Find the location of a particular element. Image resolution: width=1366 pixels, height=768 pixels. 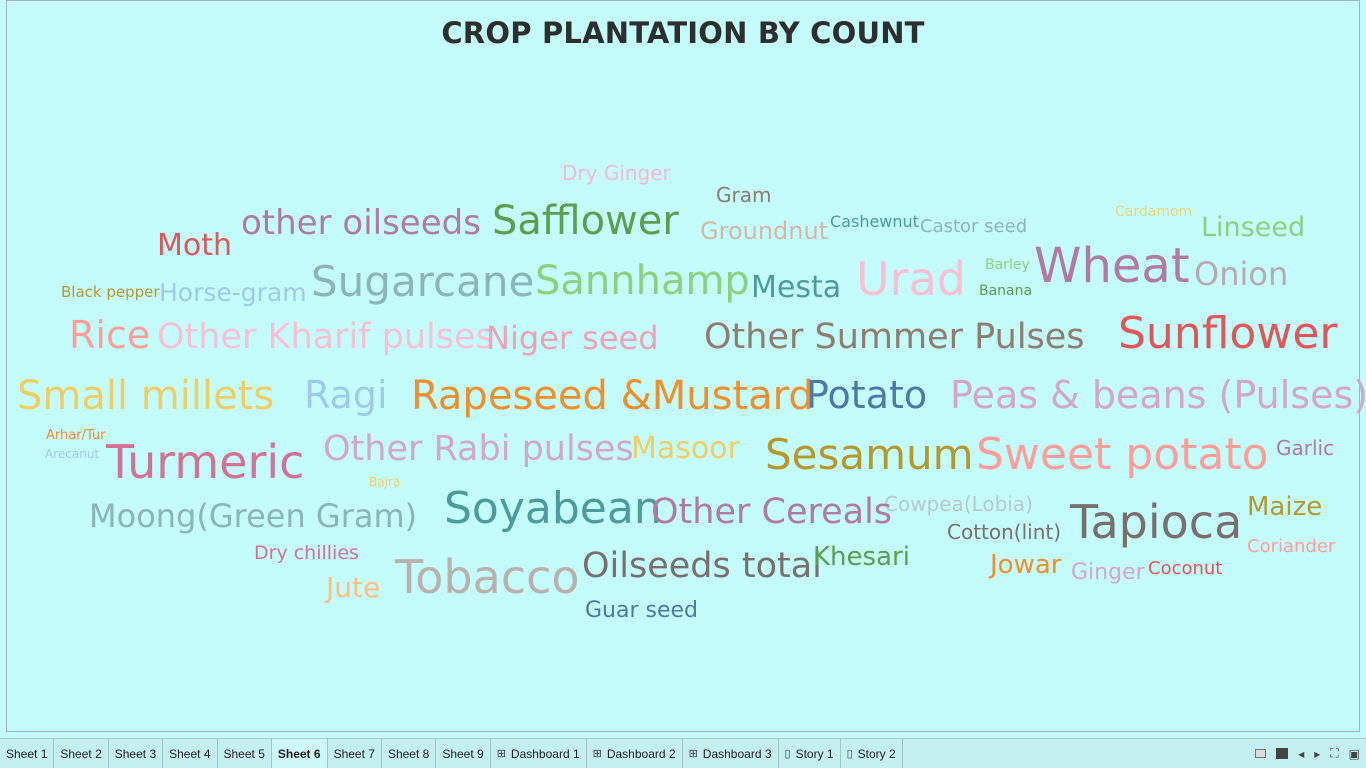

cloud-word: Cotton(lint) is located at coordinates (1004, 532).